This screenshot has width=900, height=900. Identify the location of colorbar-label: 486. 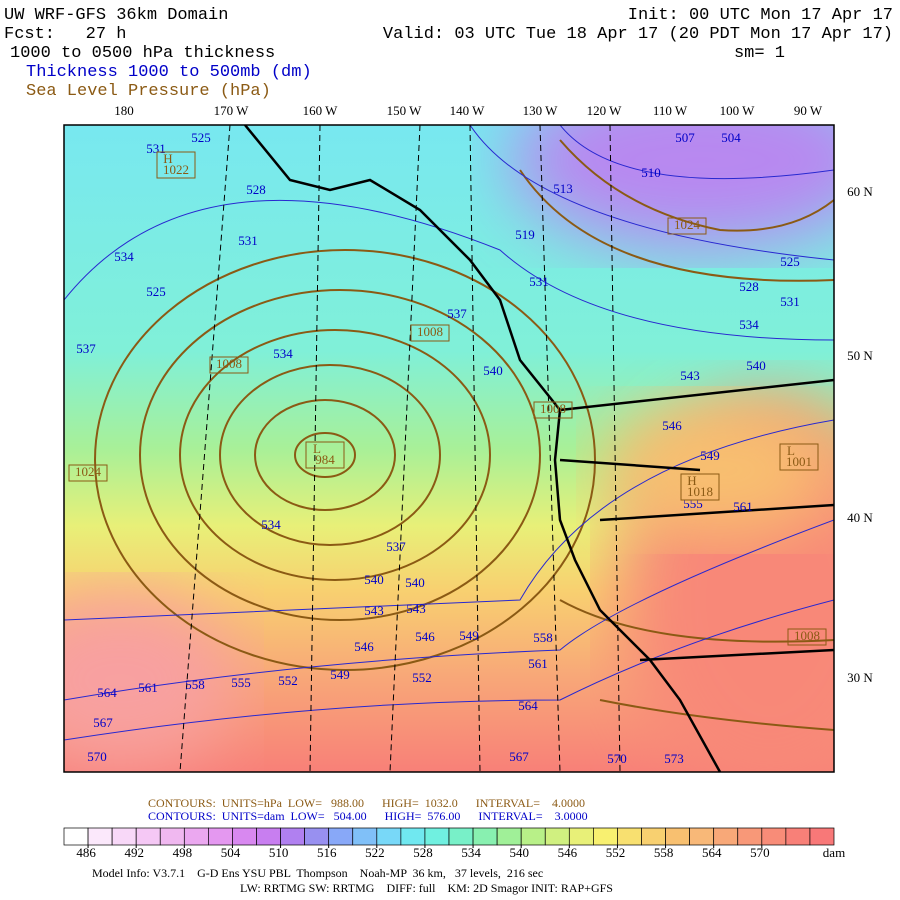
(86, 852).